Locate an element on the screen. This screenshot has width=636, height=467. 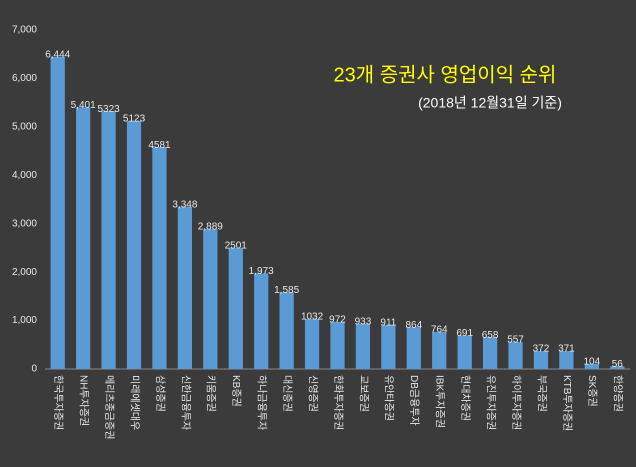
x-tick-label: DB금융투자 is located at coordinates (414, 400).